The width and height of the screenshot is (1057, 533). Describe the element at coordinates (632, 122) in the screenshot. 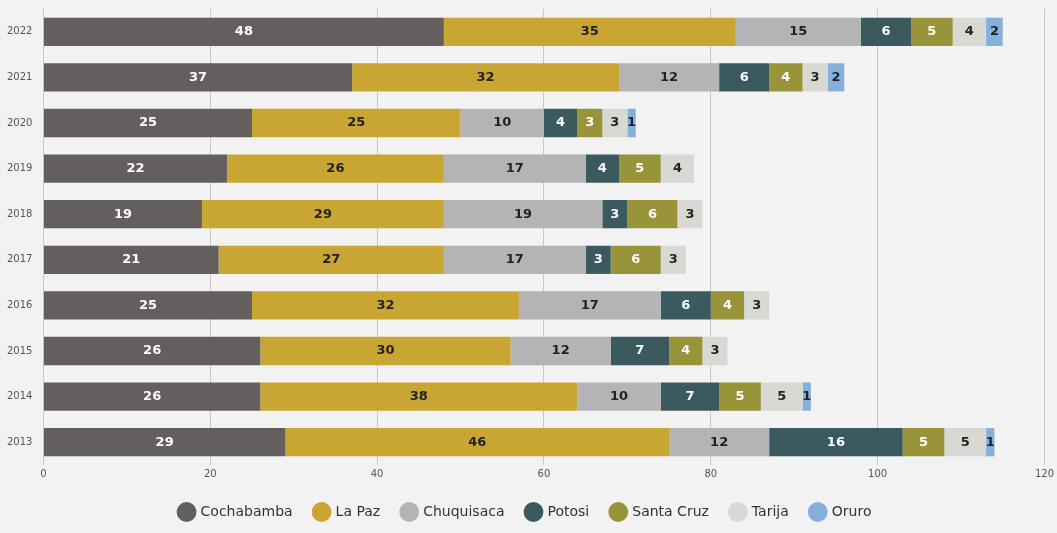

I see `data-label: 1` at that location.